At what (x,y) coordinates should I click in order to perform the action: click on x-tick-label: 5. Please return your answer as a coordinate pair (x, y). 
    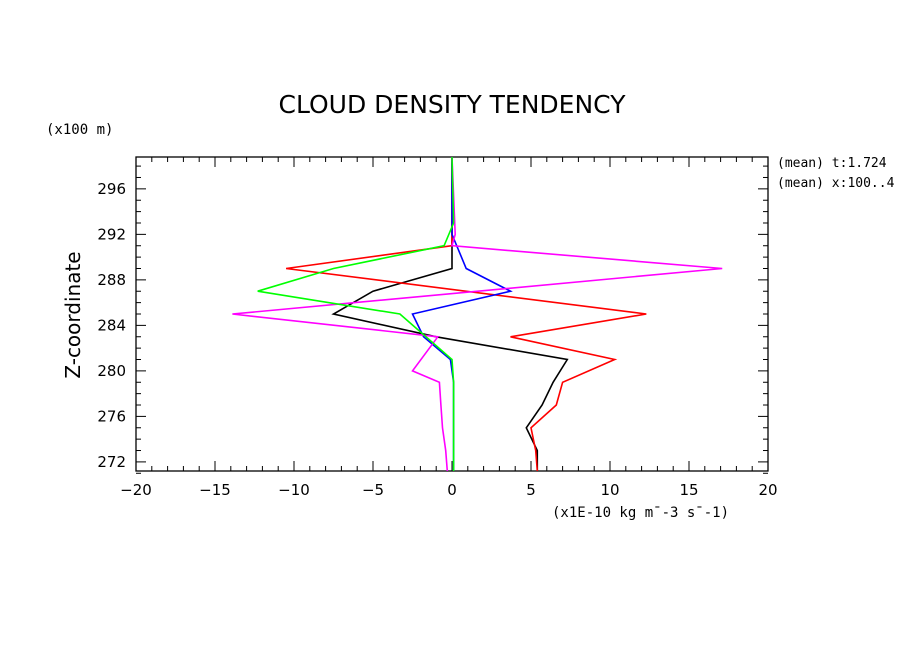
    Looking at the image, I should click on (531, 490).